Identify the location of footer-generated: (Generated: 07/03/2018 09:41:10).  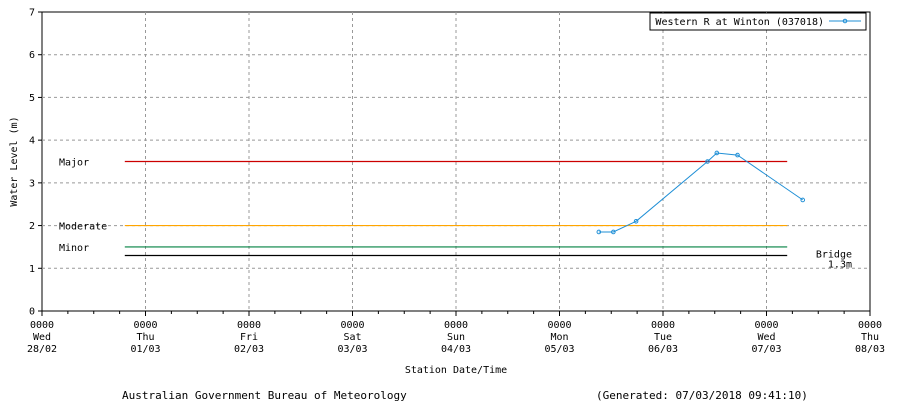
(702, 395).